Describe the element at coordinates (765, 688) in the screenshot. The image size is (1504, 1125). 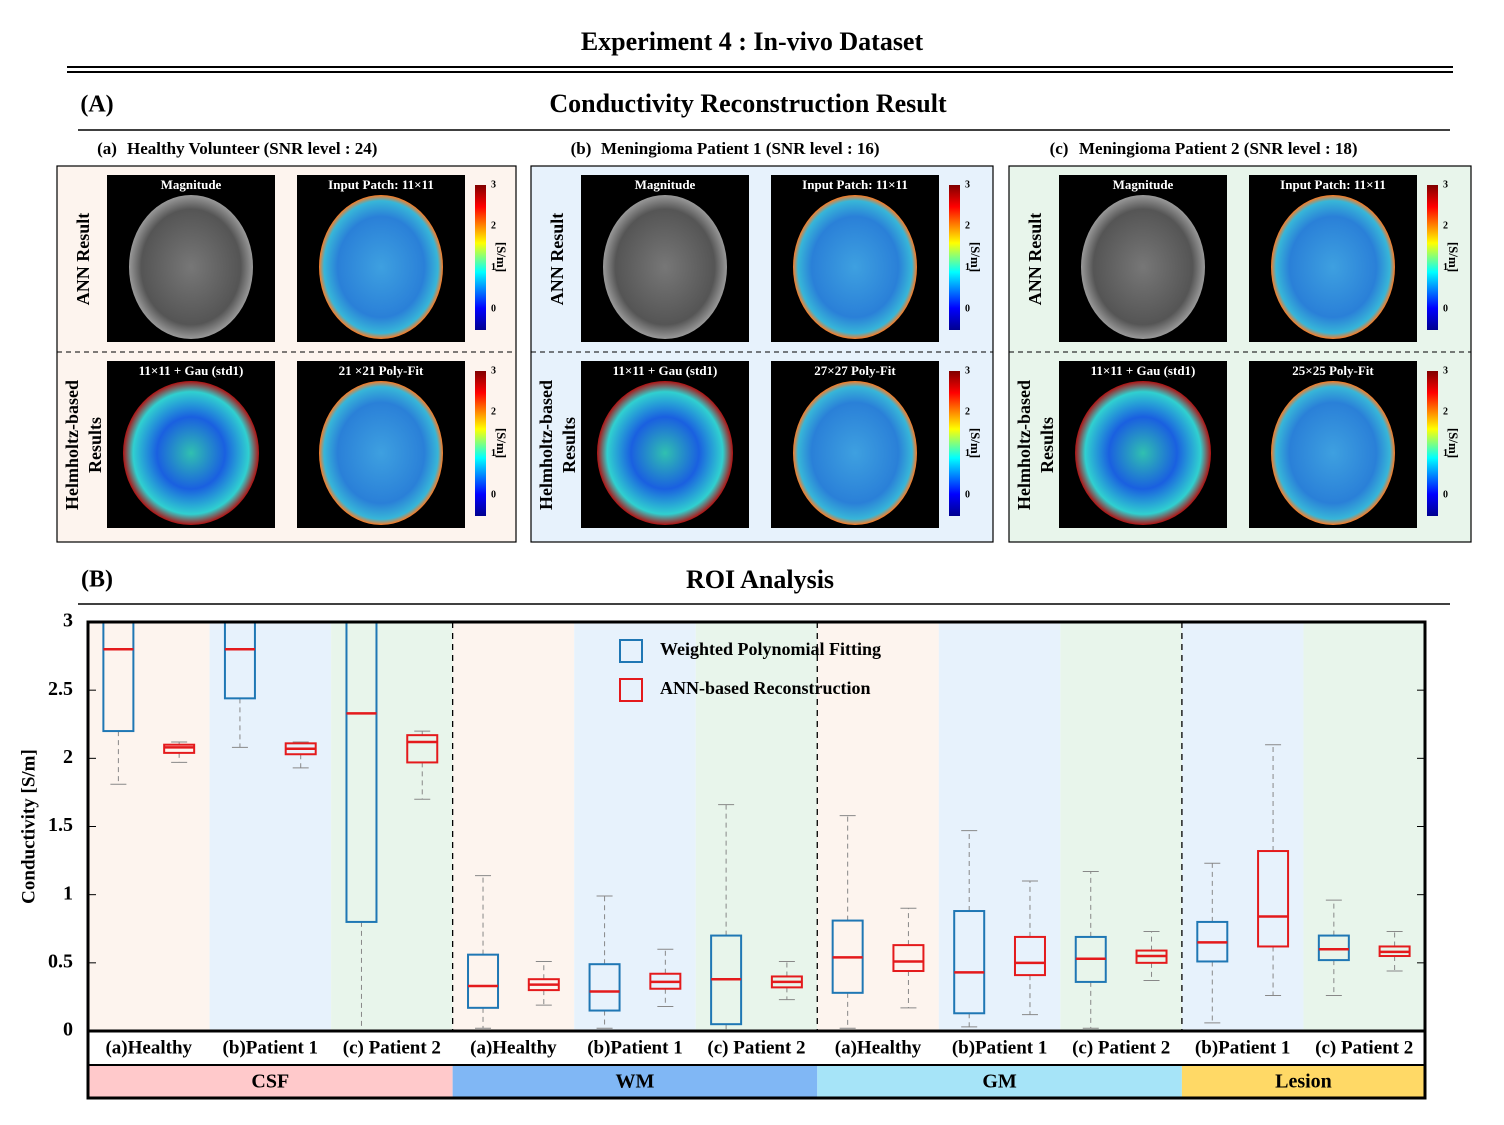
I see `legend-label: ANN-based Reconstruction` at that location.